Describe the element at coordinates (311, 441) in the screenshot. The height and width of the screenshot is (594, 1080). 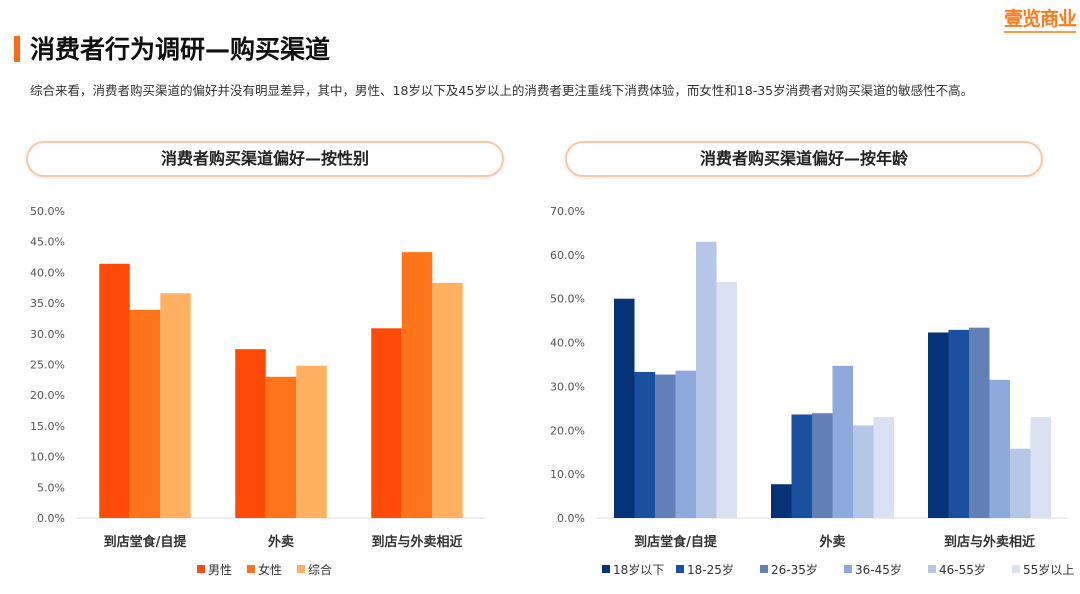
I see `bar-综合-外卖` at that location.